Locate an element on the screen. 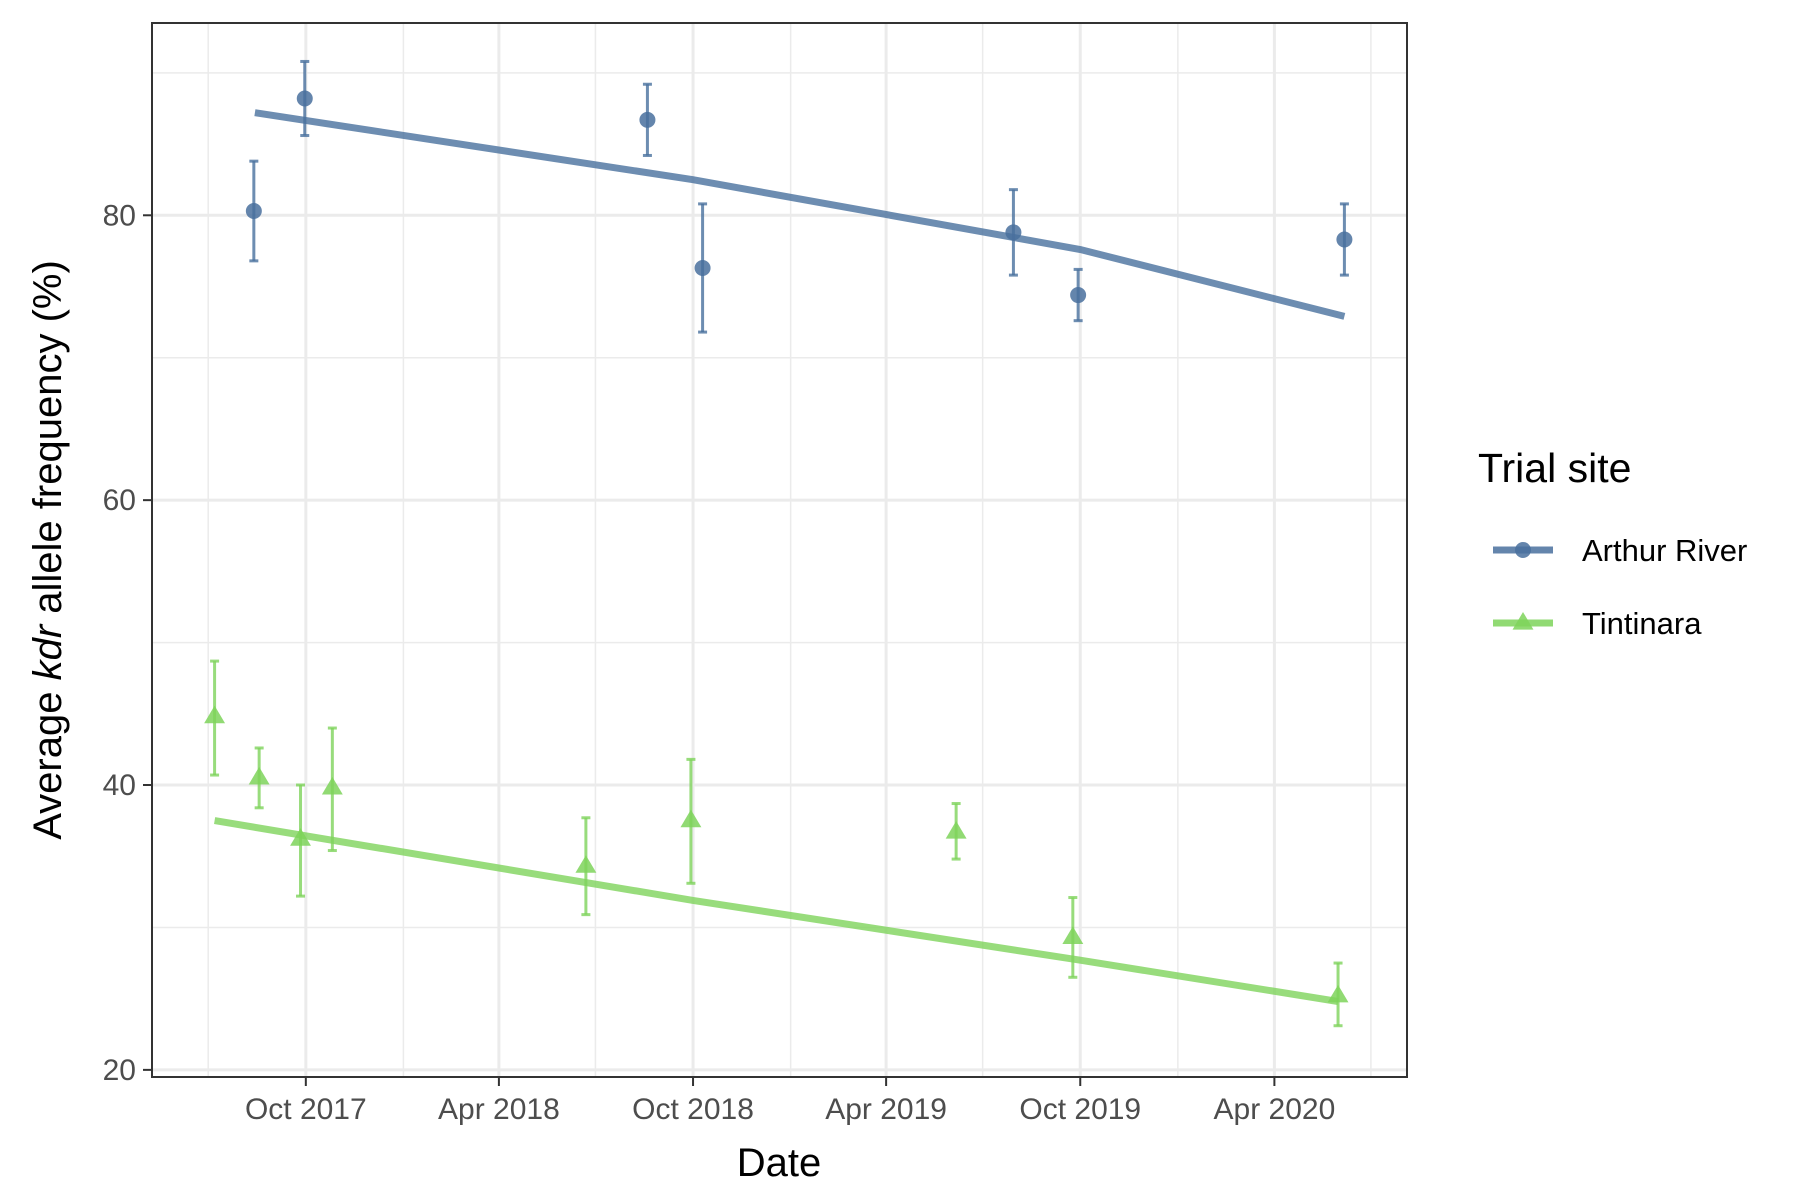  legend-items: Arthur River Tintinara is located at coordinates (1620, 587).